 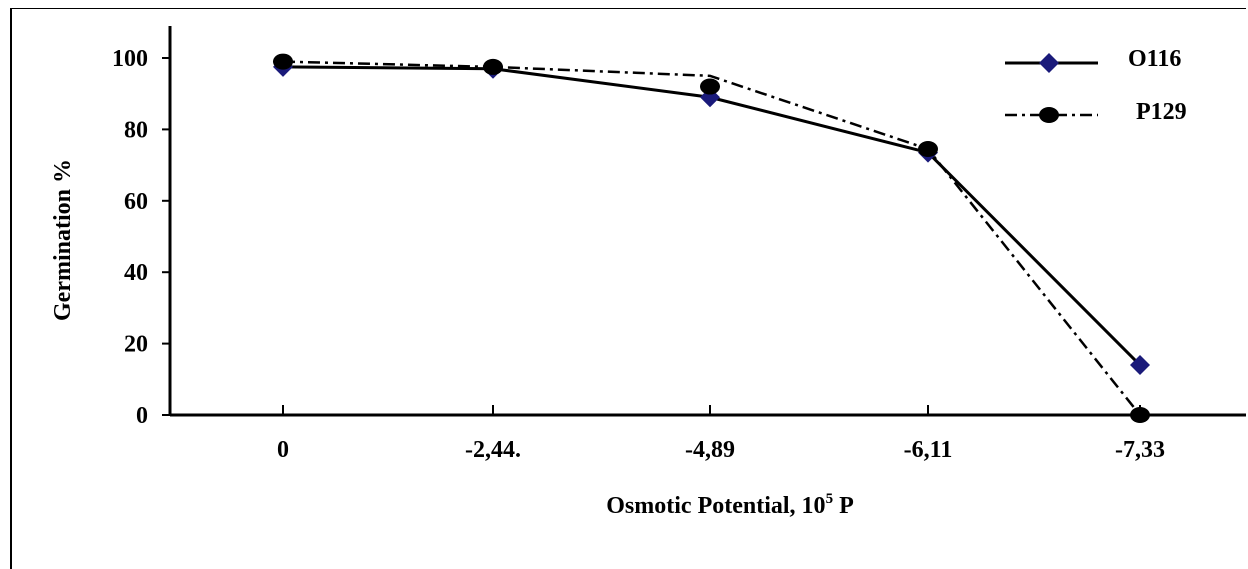 What do you see at coordinates (721, 434) in the screenshot?
I see `x-ticks: 0 -2,44. -4,89 -6,11 -7,33` at bounding box center [721, 434].